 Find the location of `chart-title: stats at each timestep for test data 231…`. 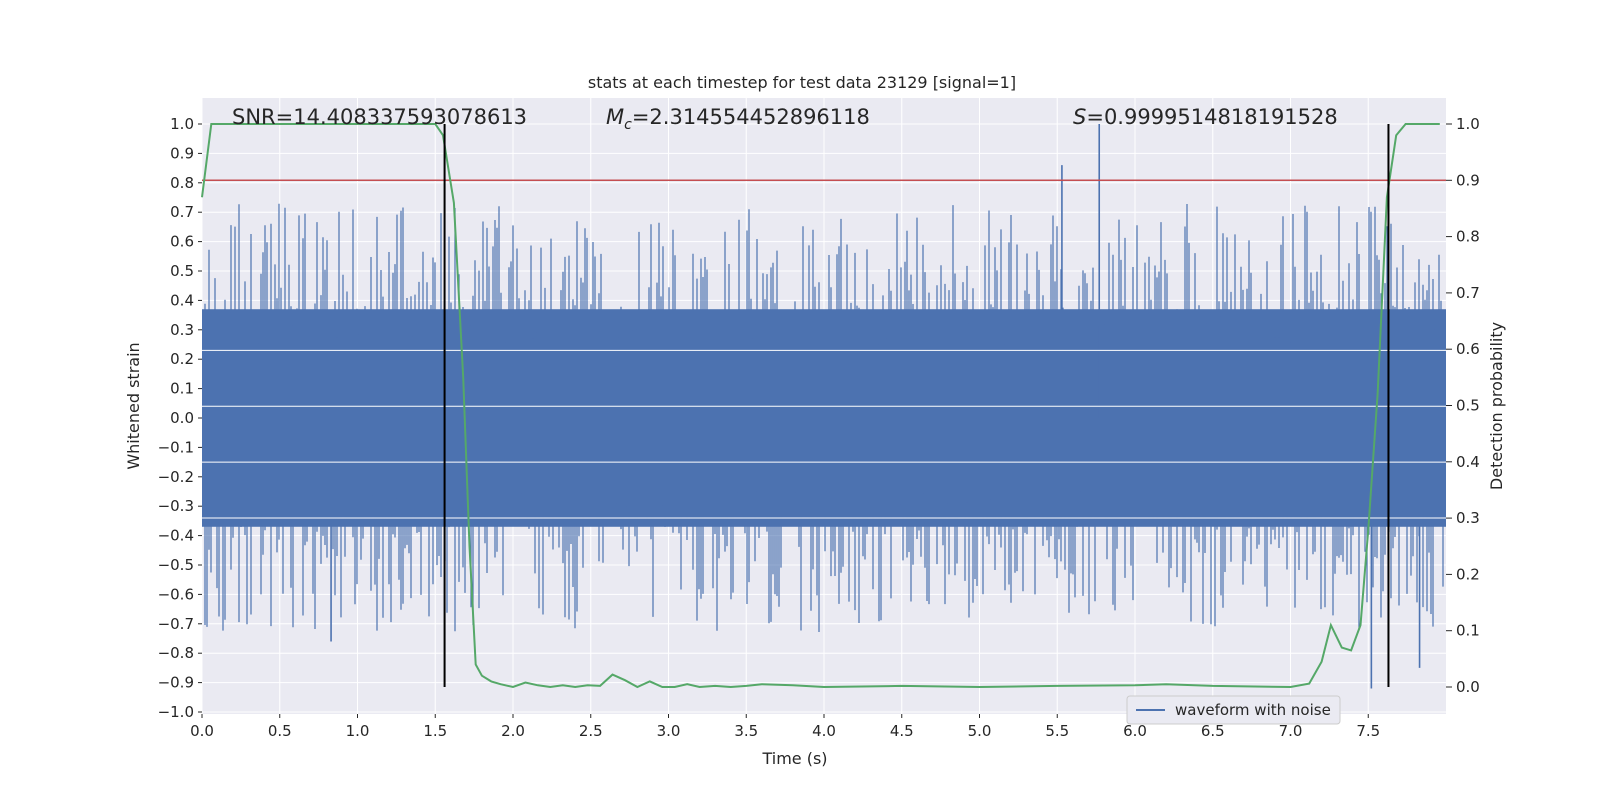

chart-title: stats at each timestep for test data 231… is located at coordinates (802, 82).